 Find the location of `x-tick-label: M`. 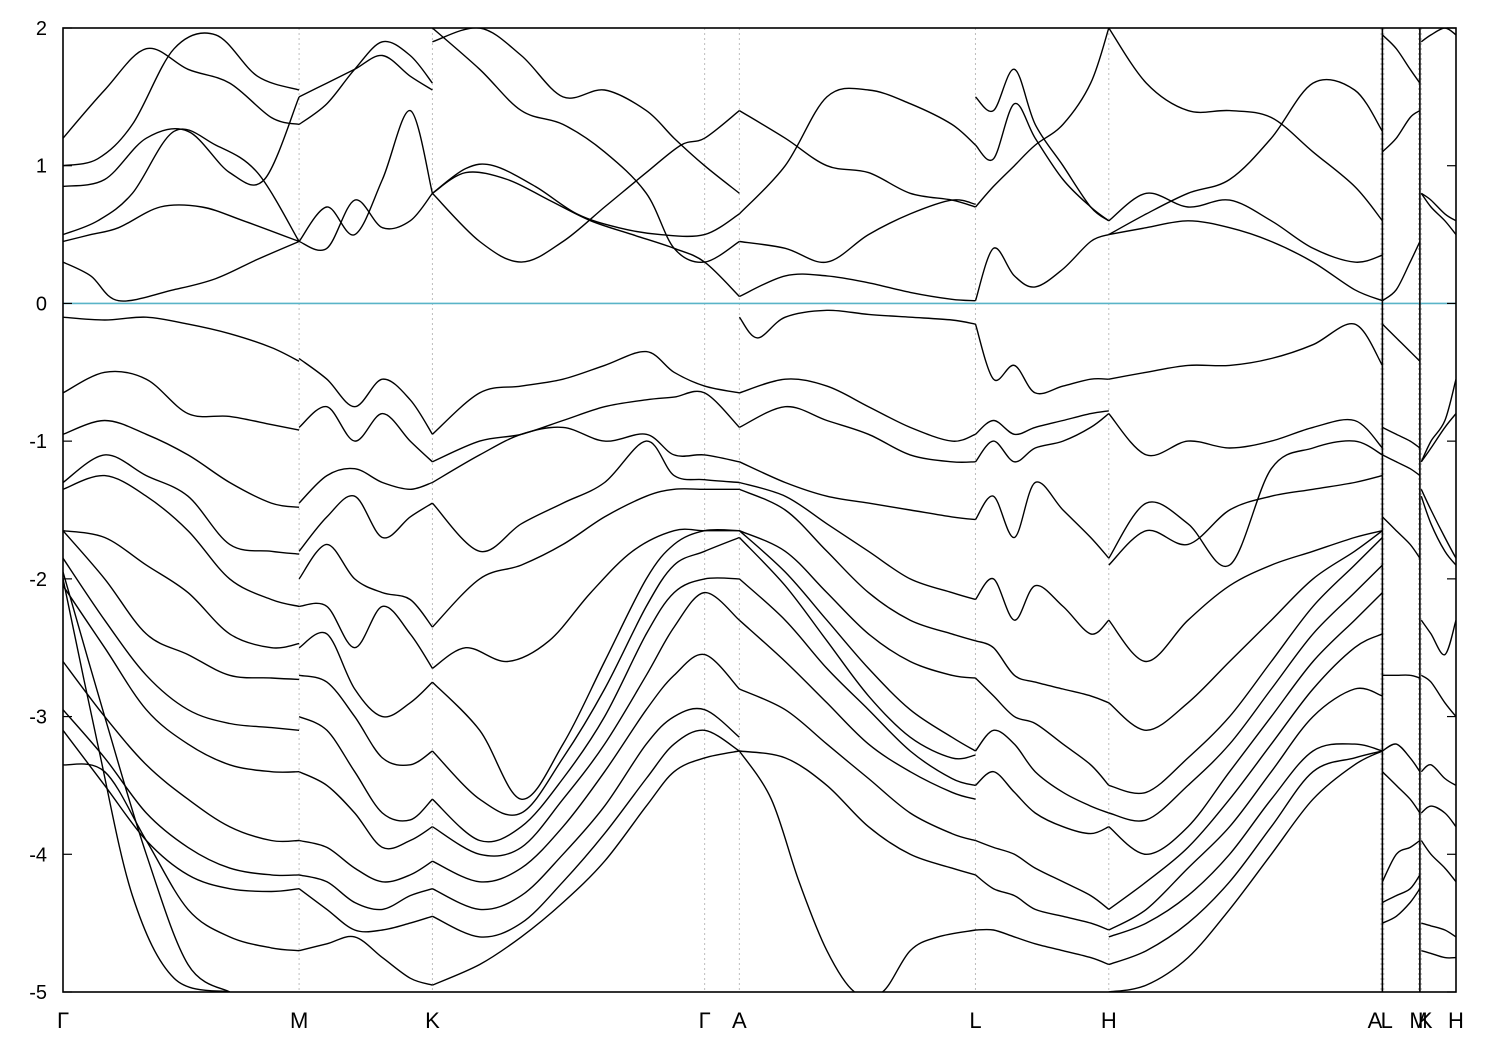

x-tick-label: M is located at coordinates (1418, 1020).